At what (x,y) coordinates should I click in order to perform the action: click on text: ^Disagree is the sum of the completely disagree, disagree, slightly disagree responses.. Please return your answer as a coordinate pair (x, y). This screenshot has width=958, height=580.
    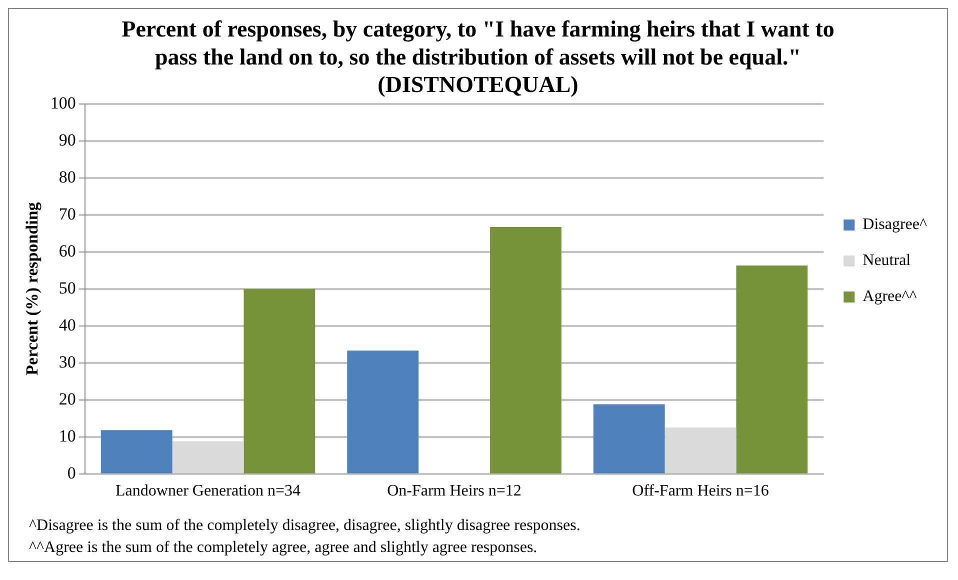
    Looking at the image, I should click on (305, 526).